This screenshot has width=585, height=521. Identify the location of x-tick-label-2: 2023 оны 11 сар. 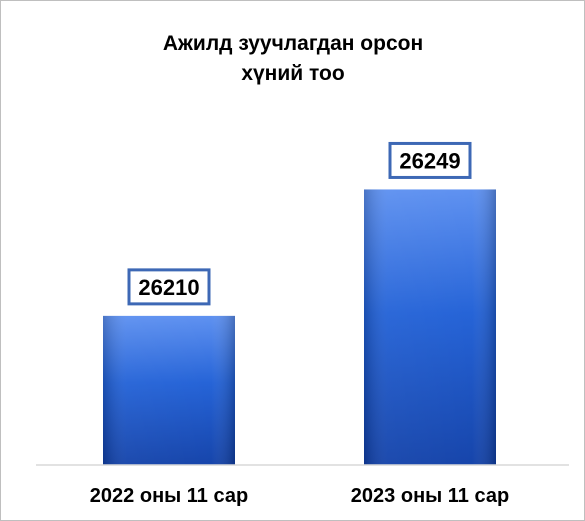
(430, 496).